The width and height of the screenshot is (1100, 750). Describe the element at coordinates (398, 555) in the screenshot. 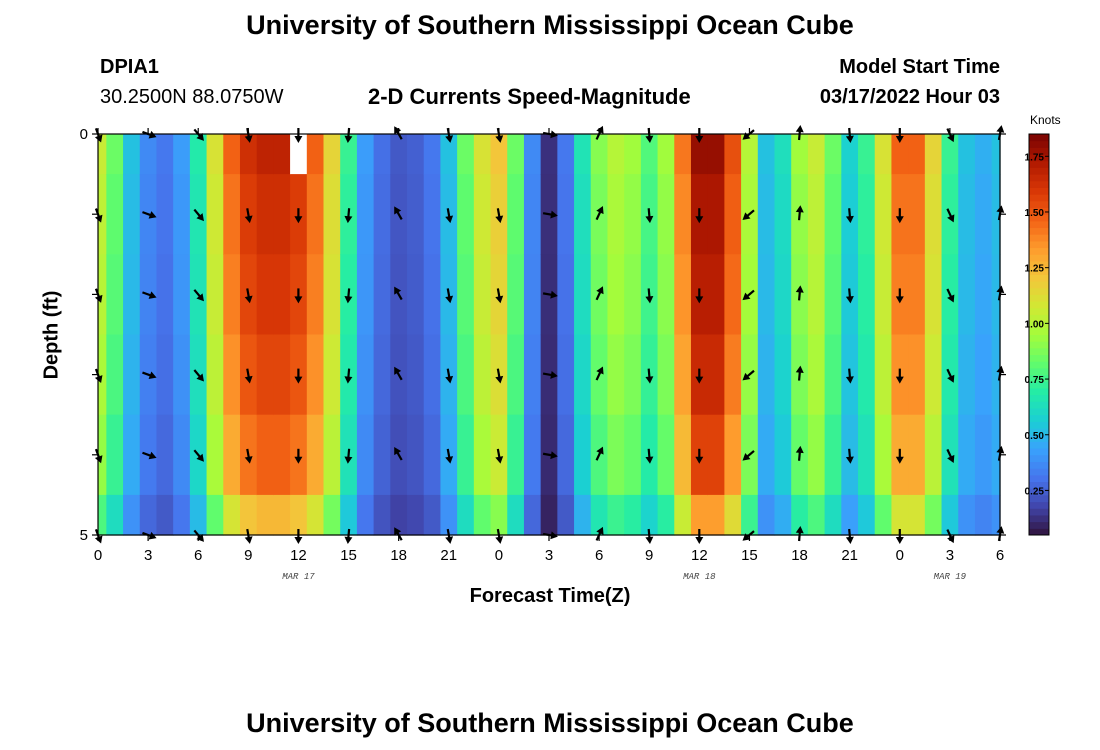

I see `x-tick-label: 18` at that location.